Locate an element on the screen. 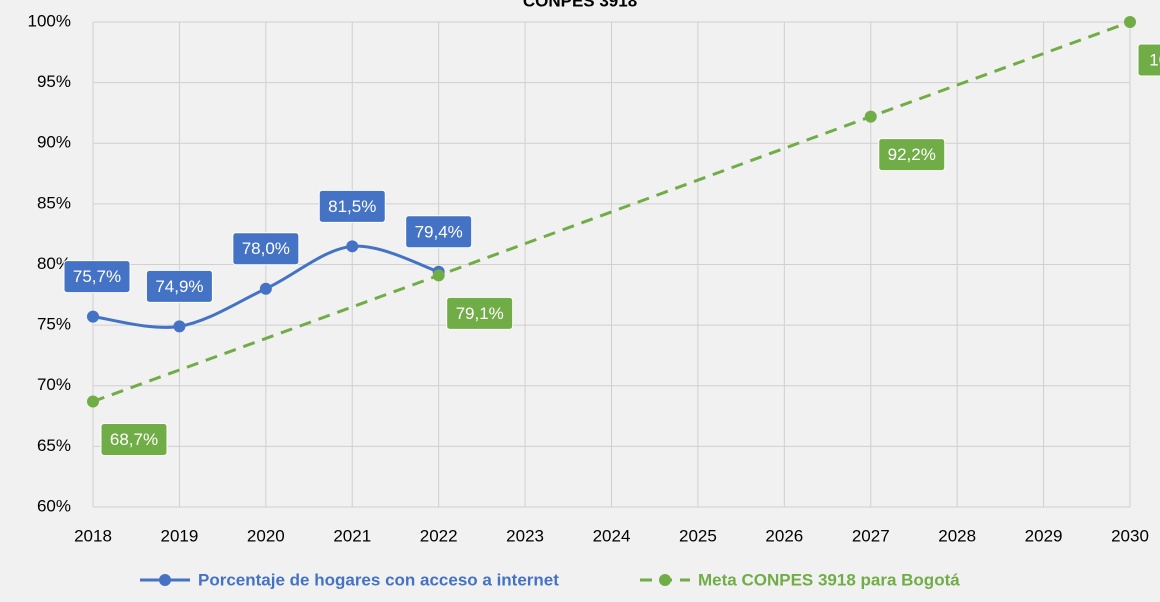 The image size is (1160, 602). x-tick-label: 2030 is located at coordinates (1130, 535).